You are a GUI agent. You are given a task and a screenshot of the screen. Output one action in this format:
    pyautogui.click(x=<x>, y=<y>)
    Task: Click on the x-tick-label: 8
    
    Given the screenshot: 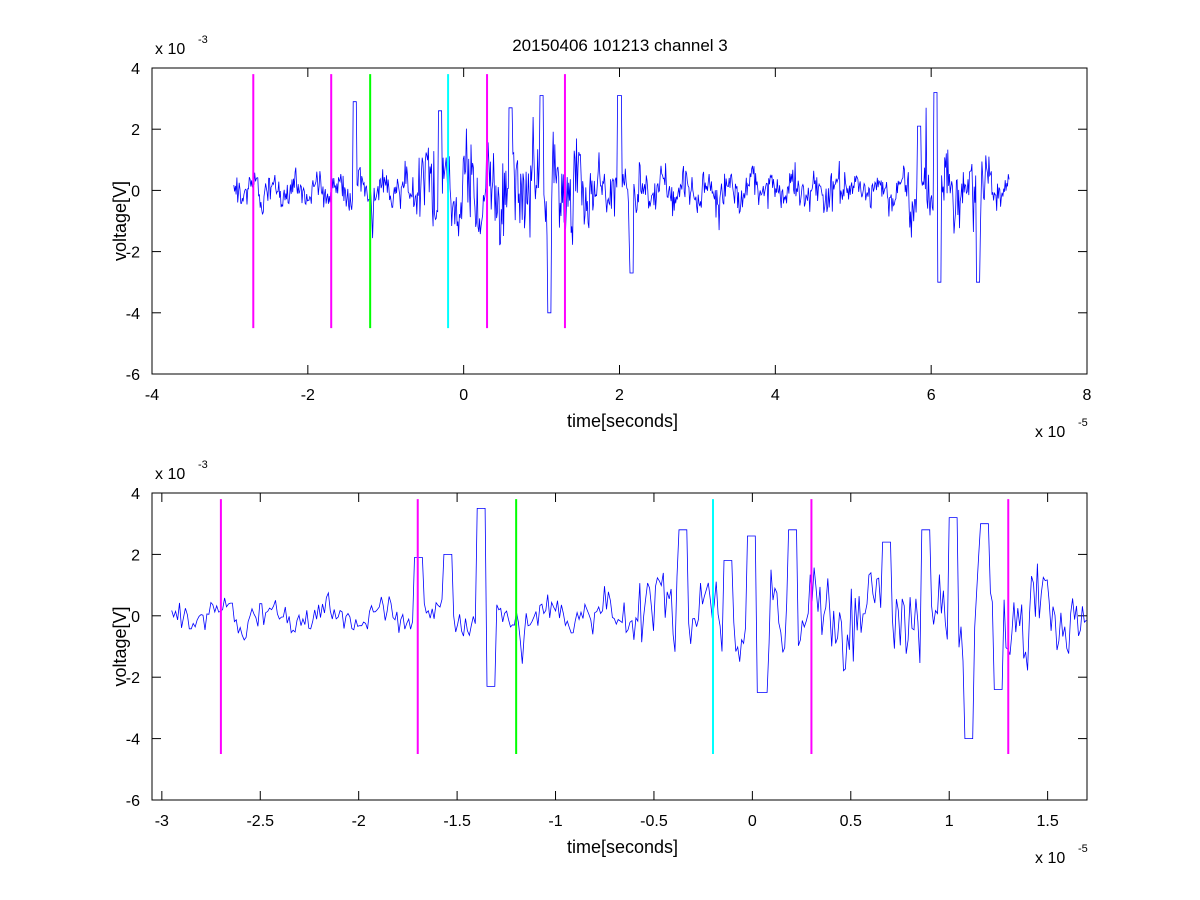 What is the action you would take?
    pyautogui.click(x=1087, y=395)
    